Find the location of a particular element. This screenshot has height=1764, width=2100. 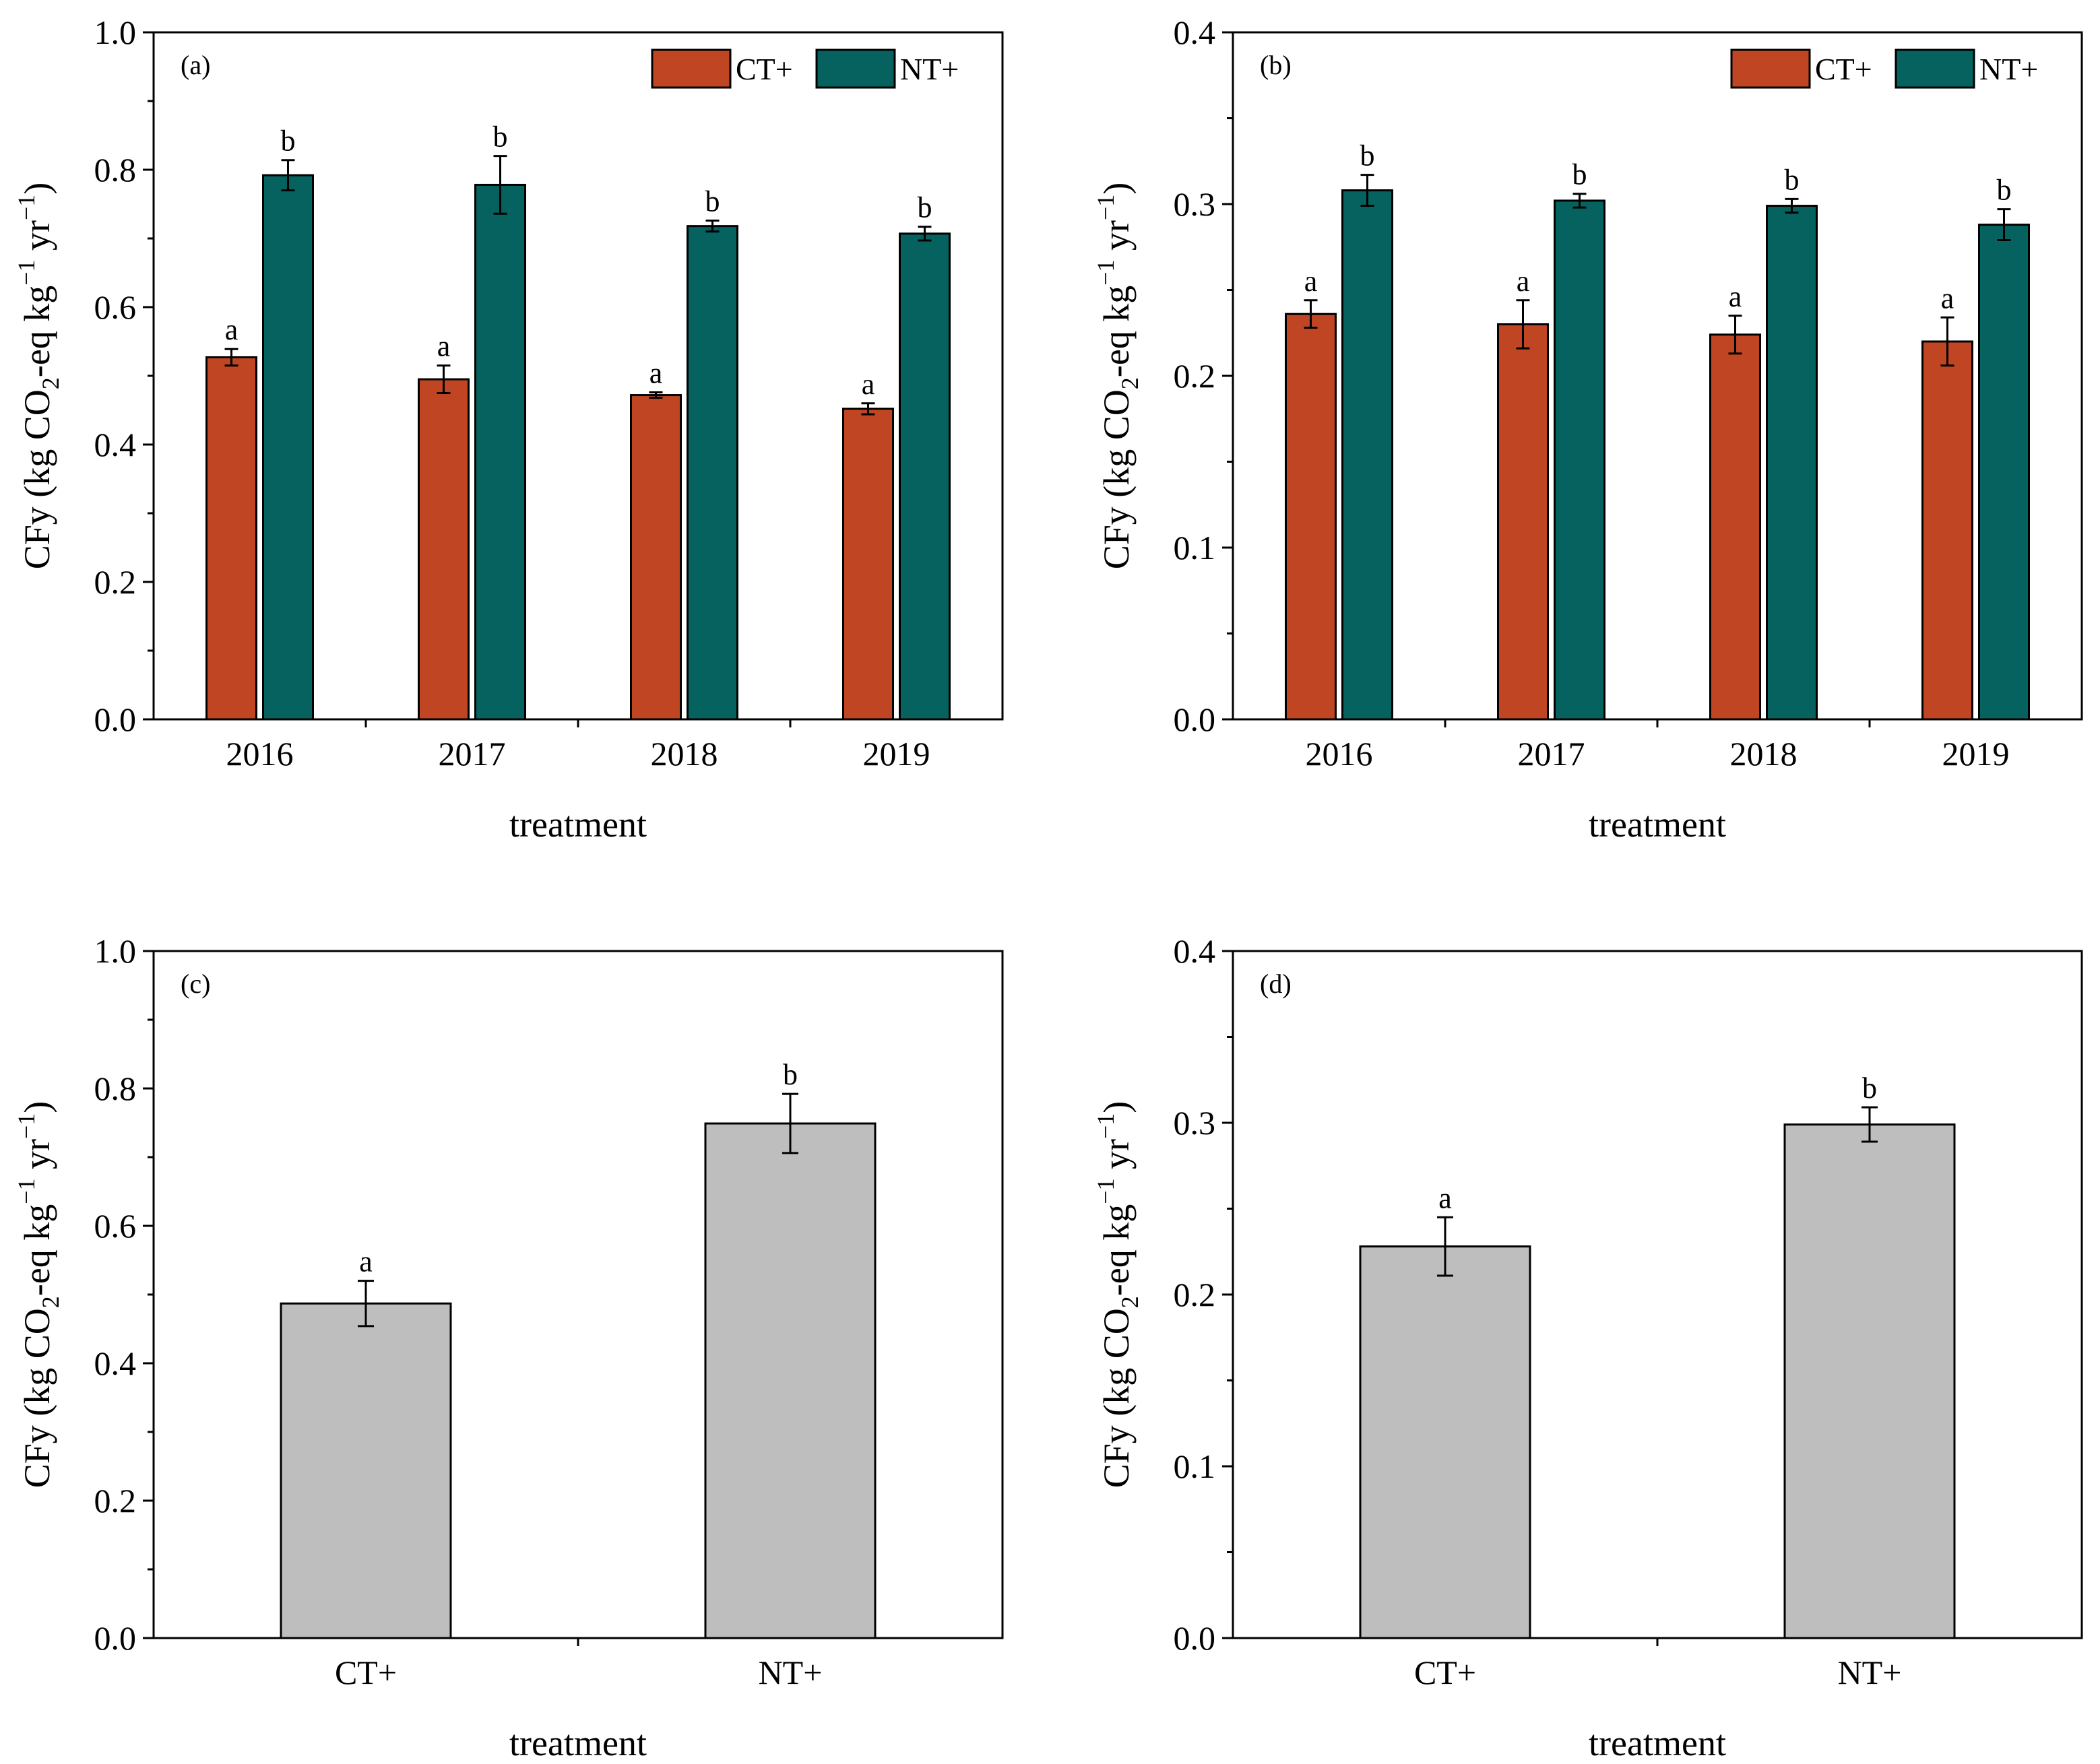

x-tick-label: 2019 is located at coordinates (1976, 754).